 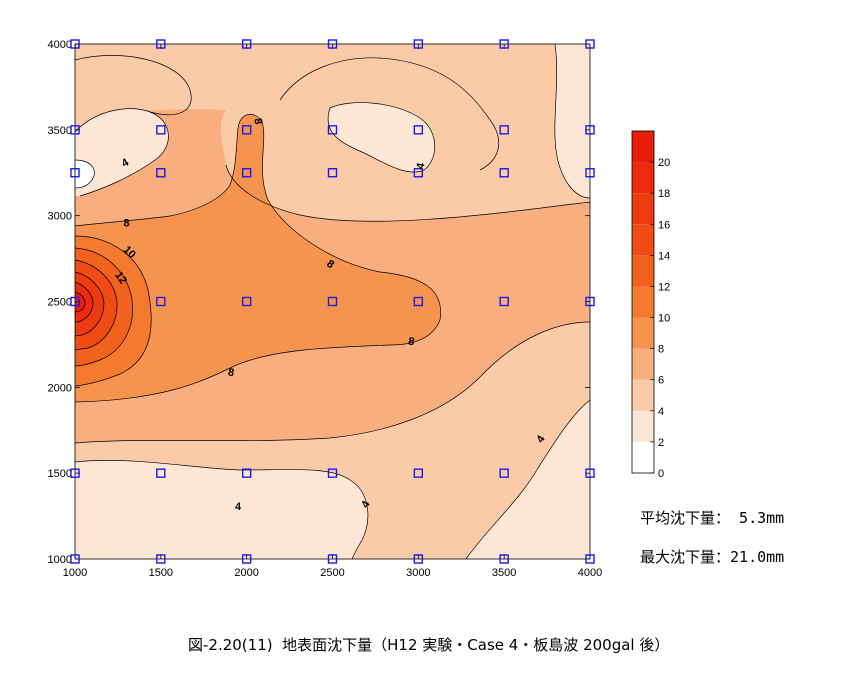 What do you see at coordinates (664, 225) in the screenshot?
I see `colorbar-label: 16` at bounding box center [664, 225].